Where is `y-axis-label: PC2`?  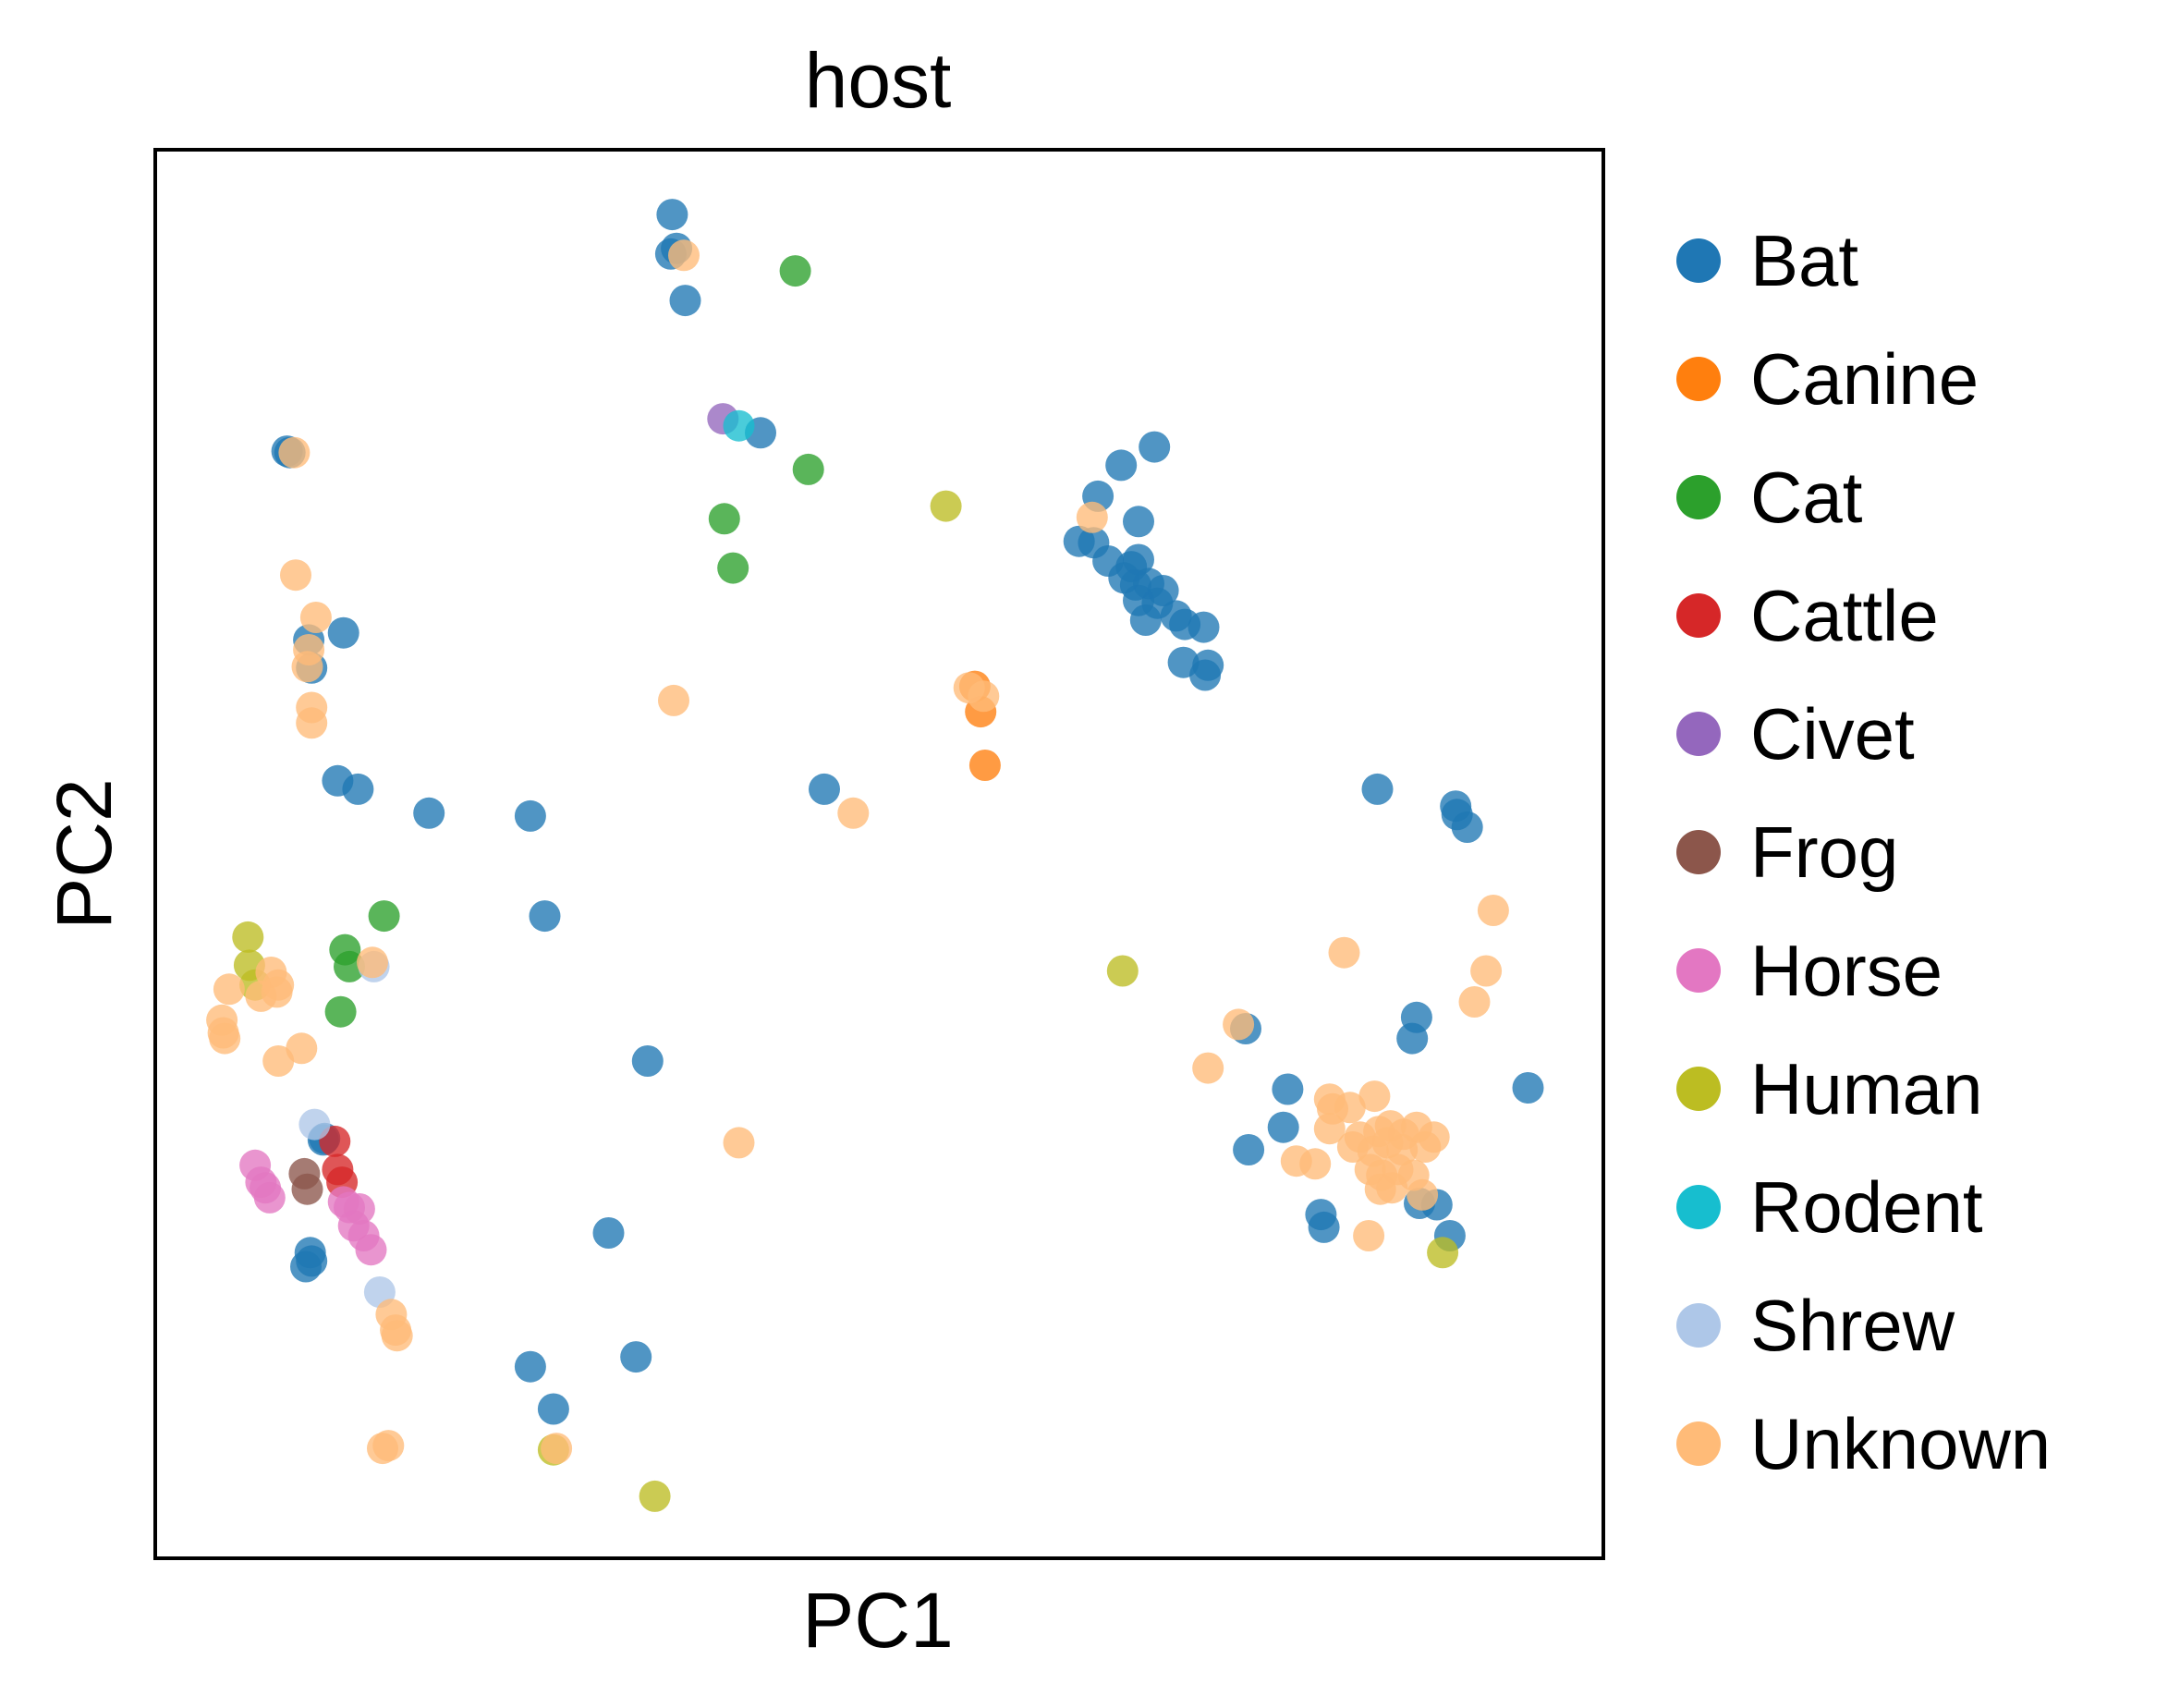
y-axis-label: PC2 is located at coordinates (84, 853).